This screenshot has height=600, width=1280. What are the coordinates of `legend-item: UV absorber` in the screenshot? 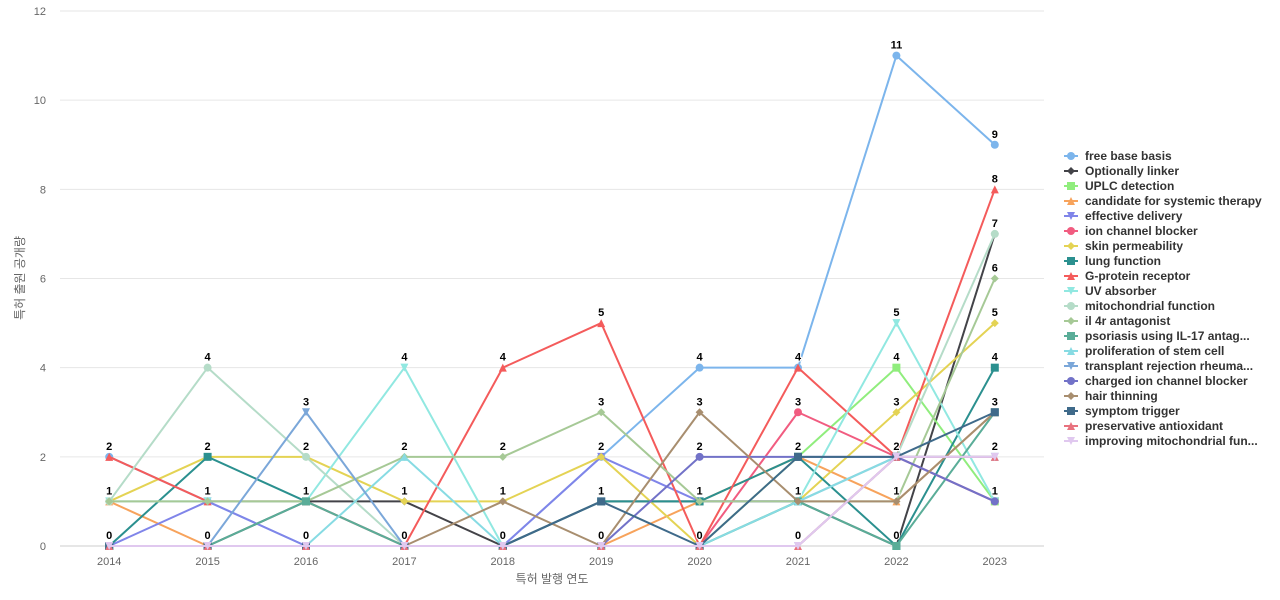 It's located at (1171, 290).